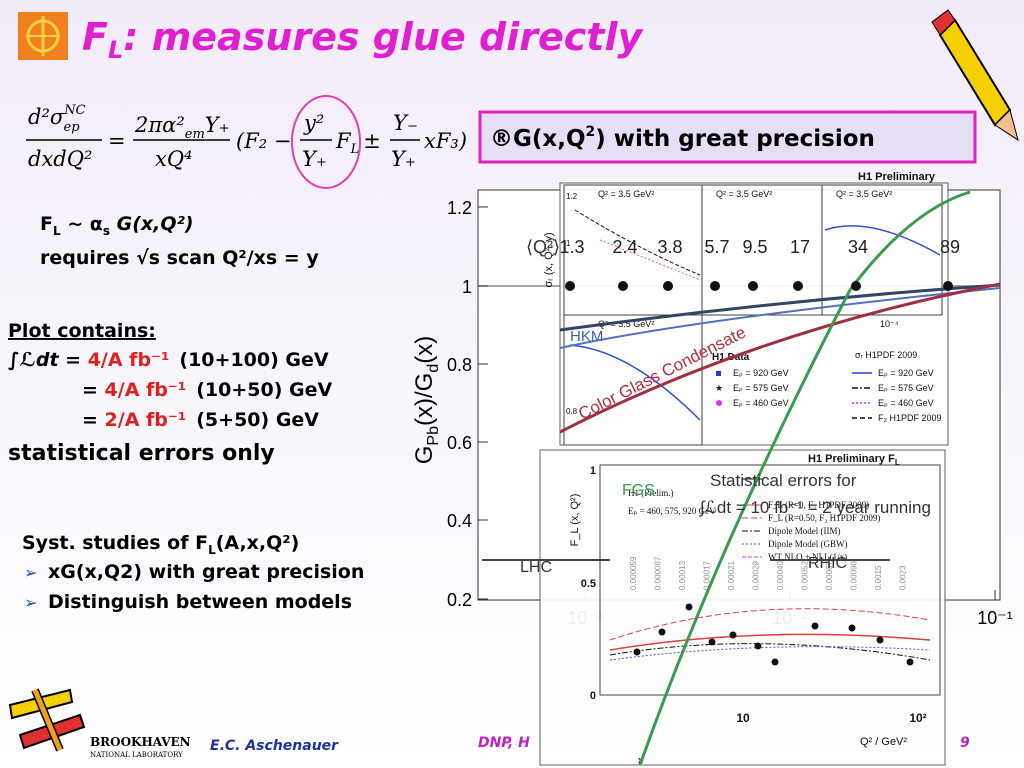 The width and height of the screenshot is (1024, 768). Describe the element at coordinates (115, 543) in the screenshot. I see `note-part: Syst. studies of F` at that location.